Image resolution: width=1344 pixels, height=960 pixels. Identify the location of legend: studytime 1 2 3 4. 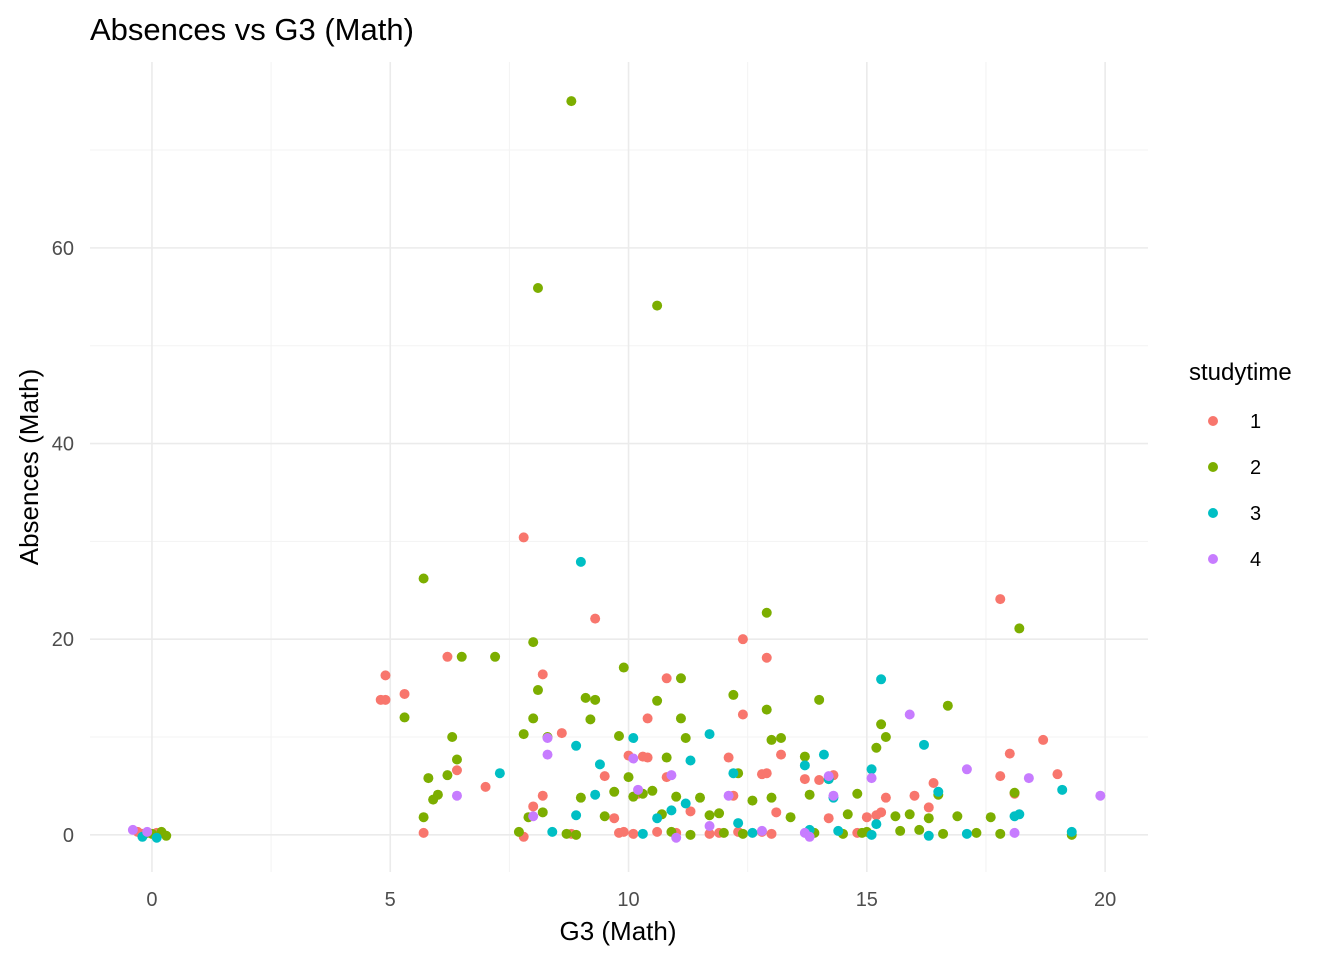
(1240, 465).